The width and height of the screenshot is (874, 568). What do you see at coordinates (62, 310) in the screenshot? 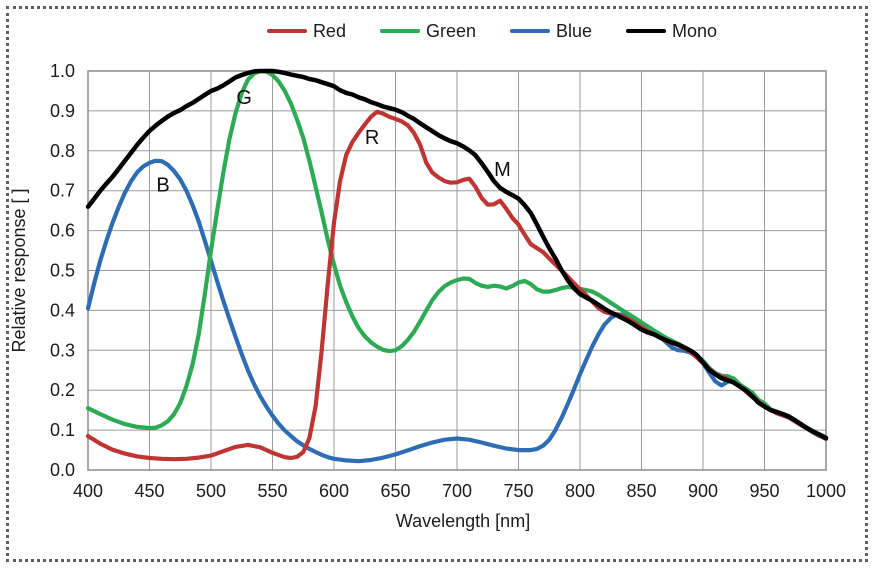
I see `y-tick-label: 0.4` at bounding box center [62, 310].